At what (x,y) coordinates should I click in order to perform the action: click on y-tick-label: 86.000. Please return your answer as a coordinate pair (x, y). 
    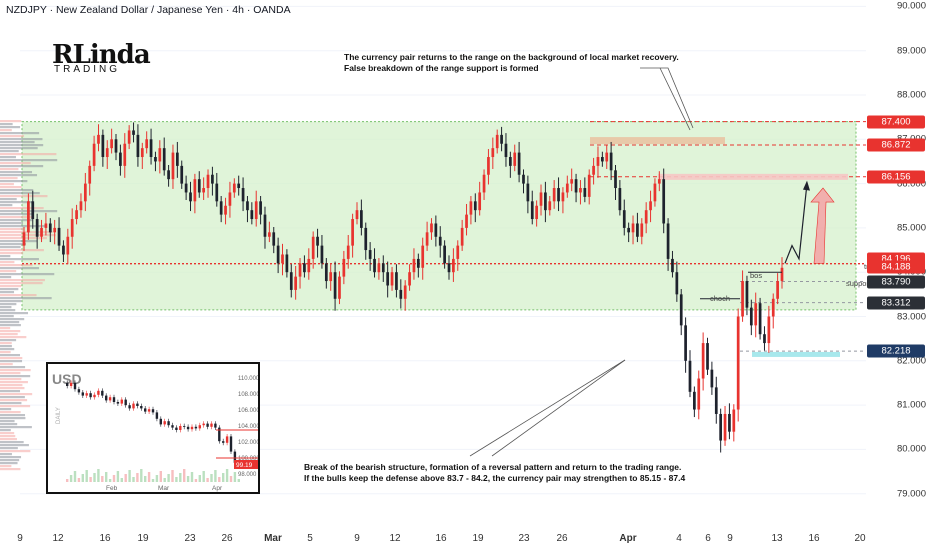
    Looking at the image, I should click on (911, 184).